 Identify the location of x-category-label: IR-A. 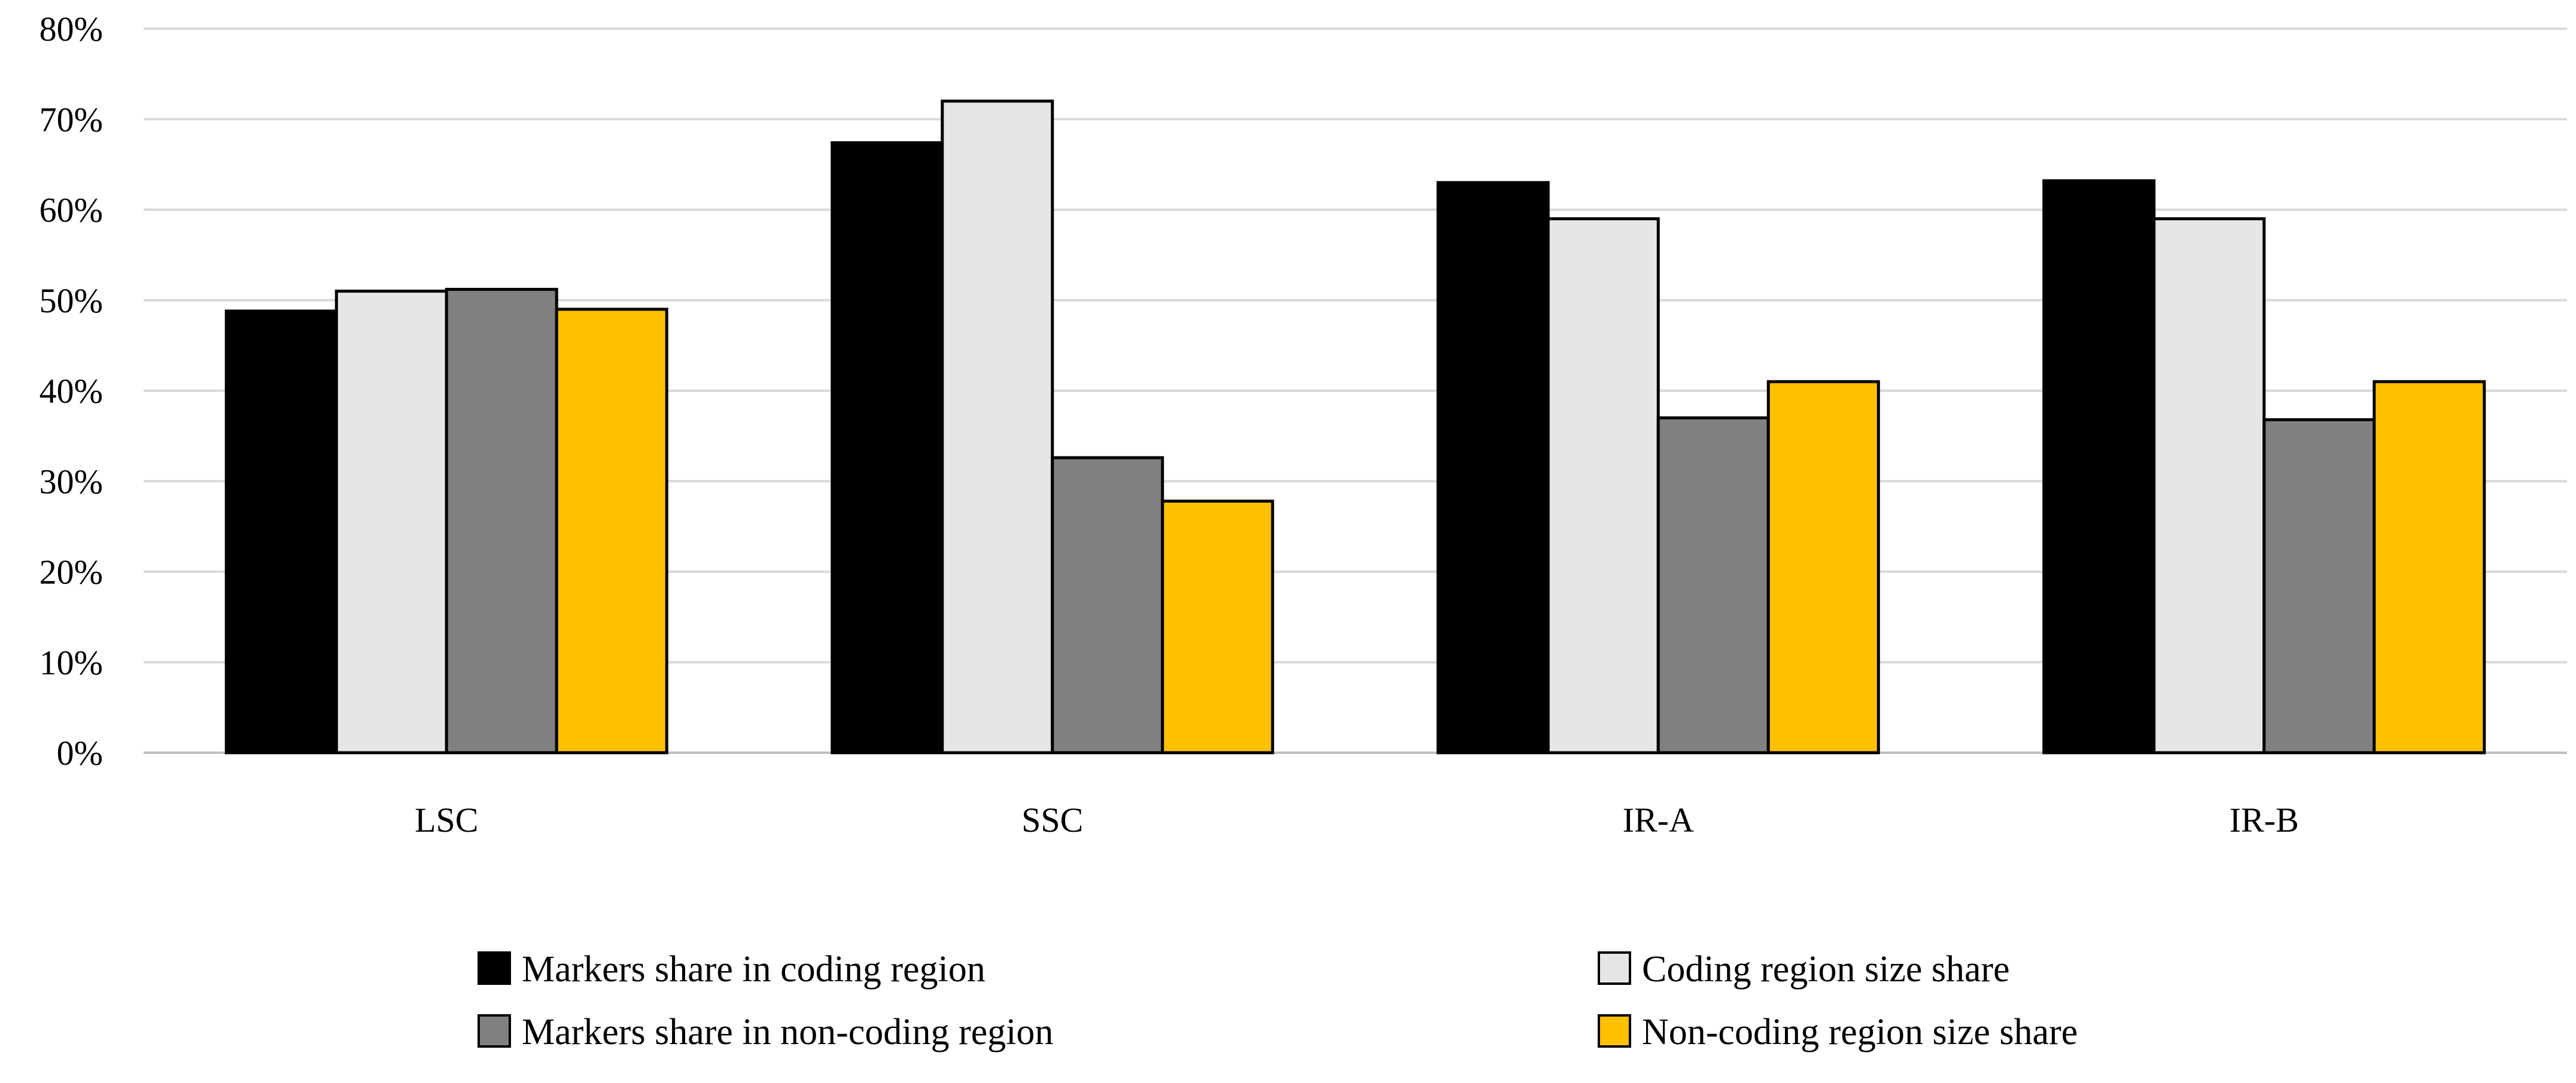
(1659, 820).